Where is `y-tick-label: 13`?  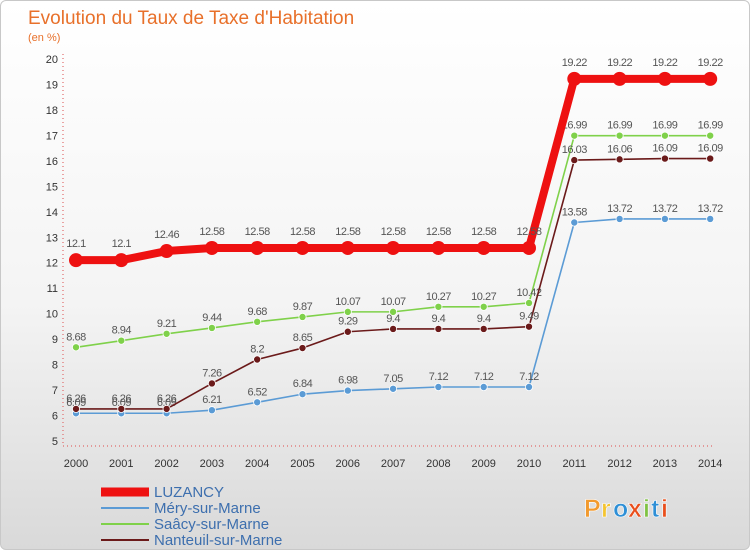
y-tick-label: 13 is located at coordinates (52, 238).